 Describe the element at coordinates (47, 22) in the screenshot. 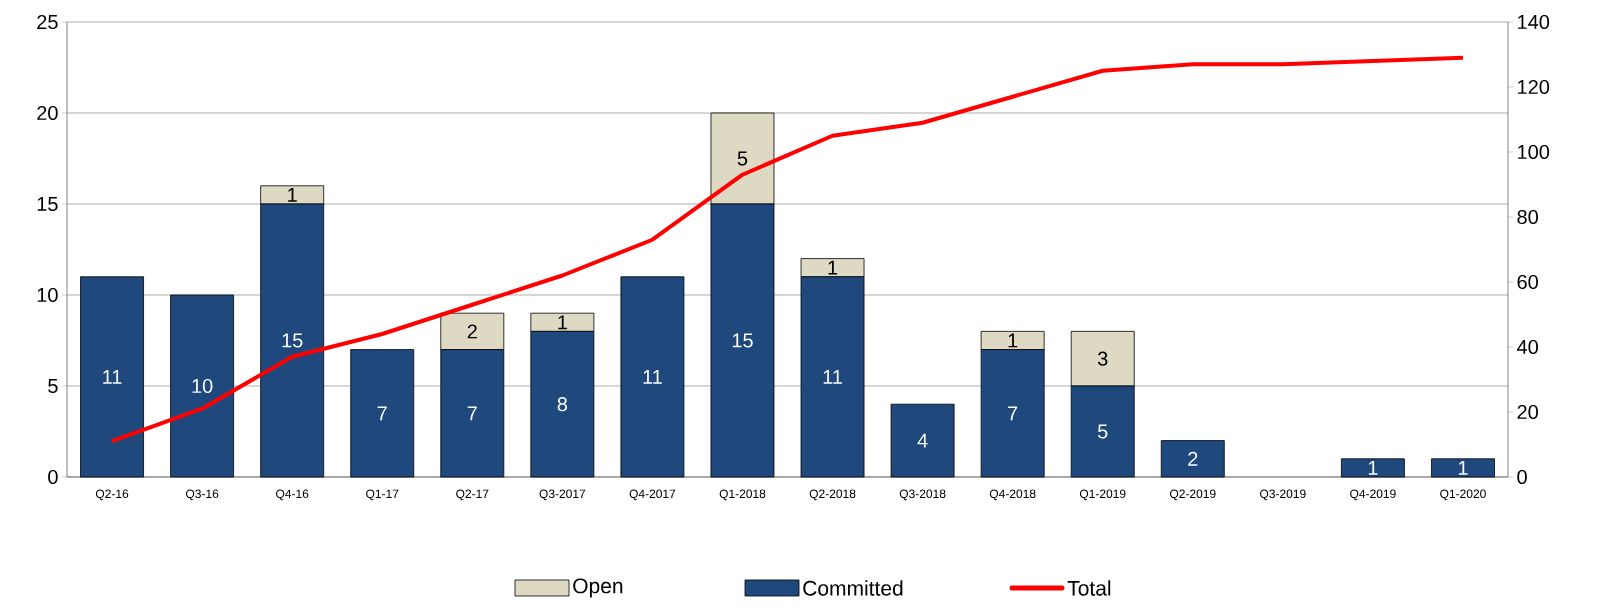

I see `y-tick-label: 25` at that location.